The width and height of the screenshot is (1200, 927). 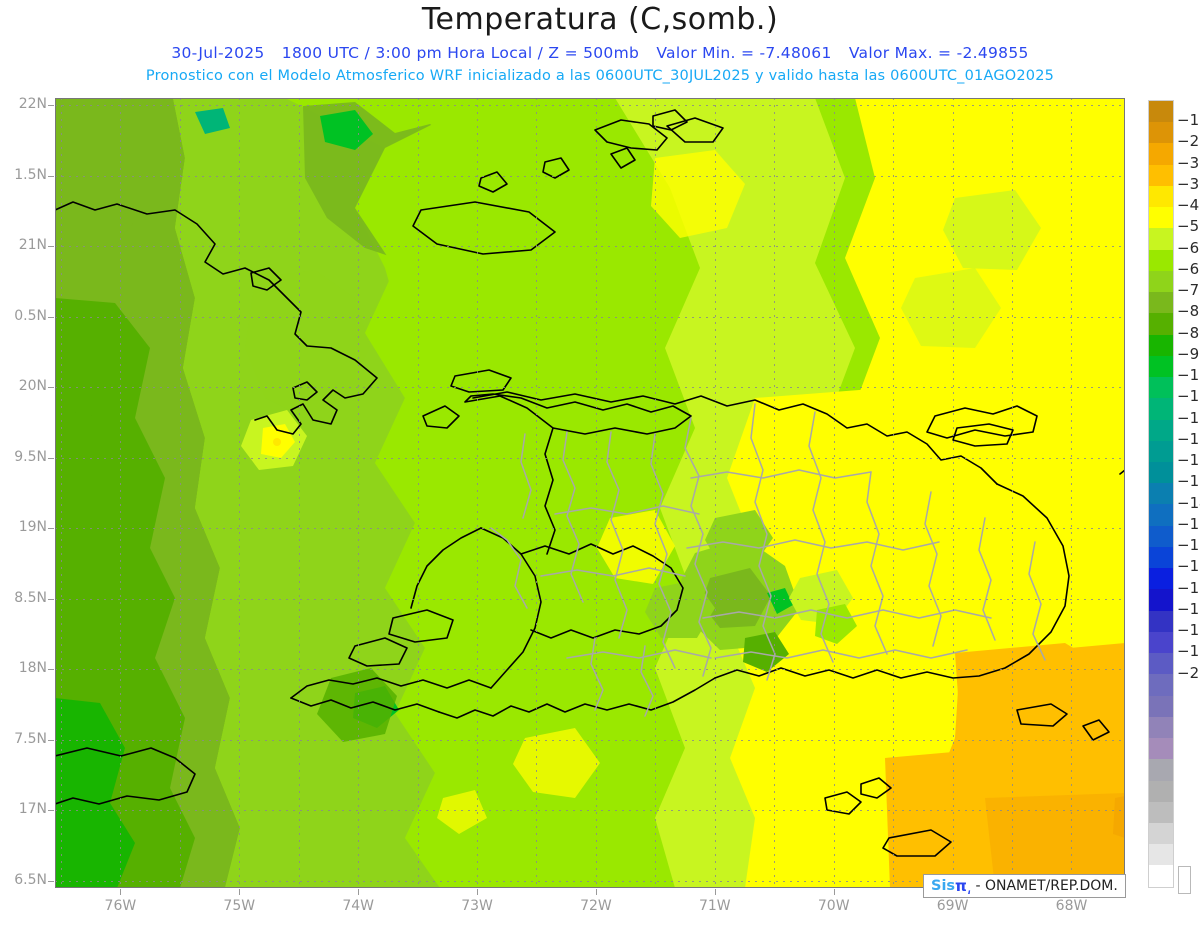 I want to click on colorbar-tick-label: −4.6, so click(x=1188, y=205).